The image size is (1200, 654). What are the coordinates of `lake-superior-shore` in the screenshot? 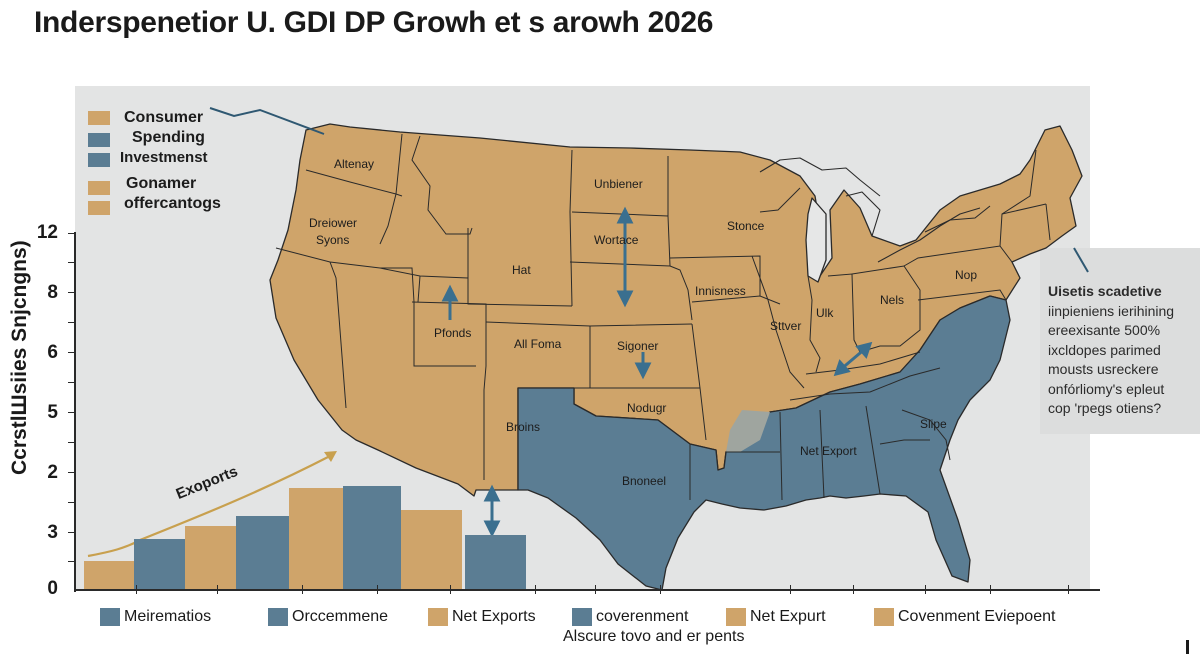 It's located at (820, 177).